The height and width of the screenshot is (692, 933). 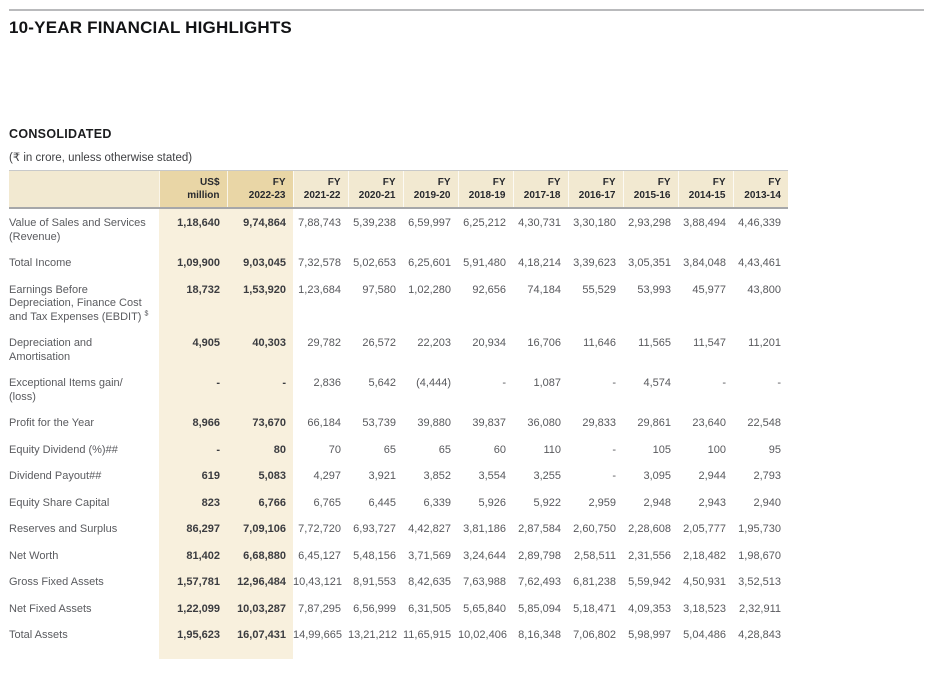 I want to click on row-label-text: Depreciation and Amortisation, so click(x=51, y=350).